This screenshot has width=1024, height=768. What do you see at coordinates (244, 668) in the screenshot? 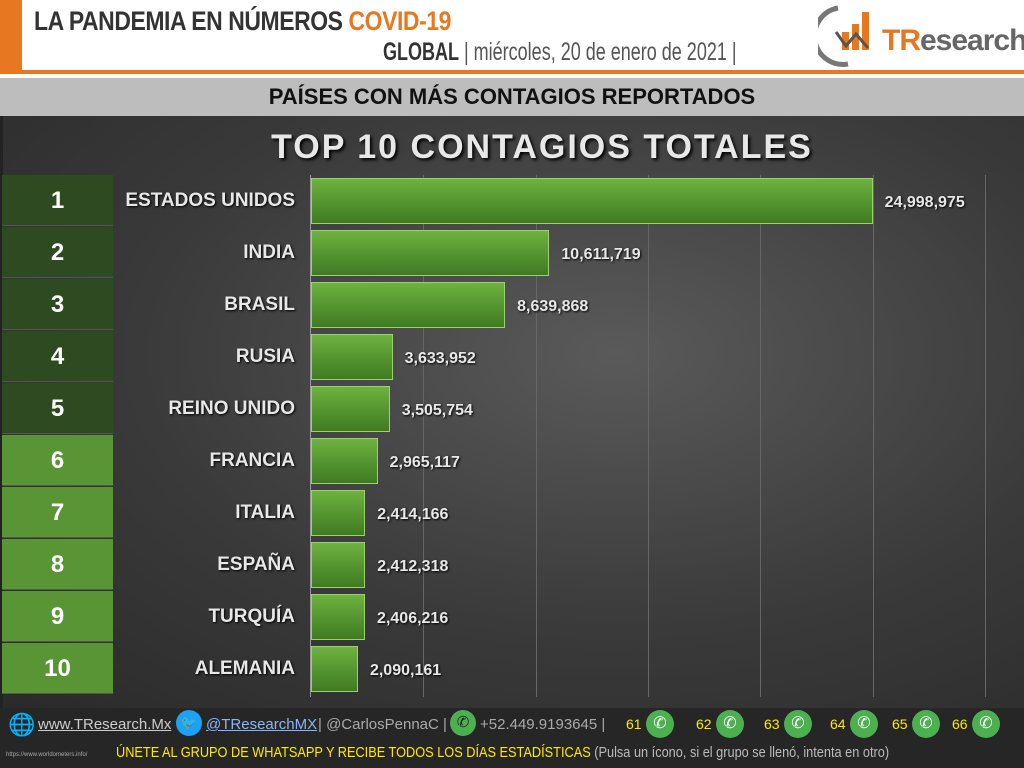
I see `country-label: ALEMANIA` at bounding box center [244, 668].